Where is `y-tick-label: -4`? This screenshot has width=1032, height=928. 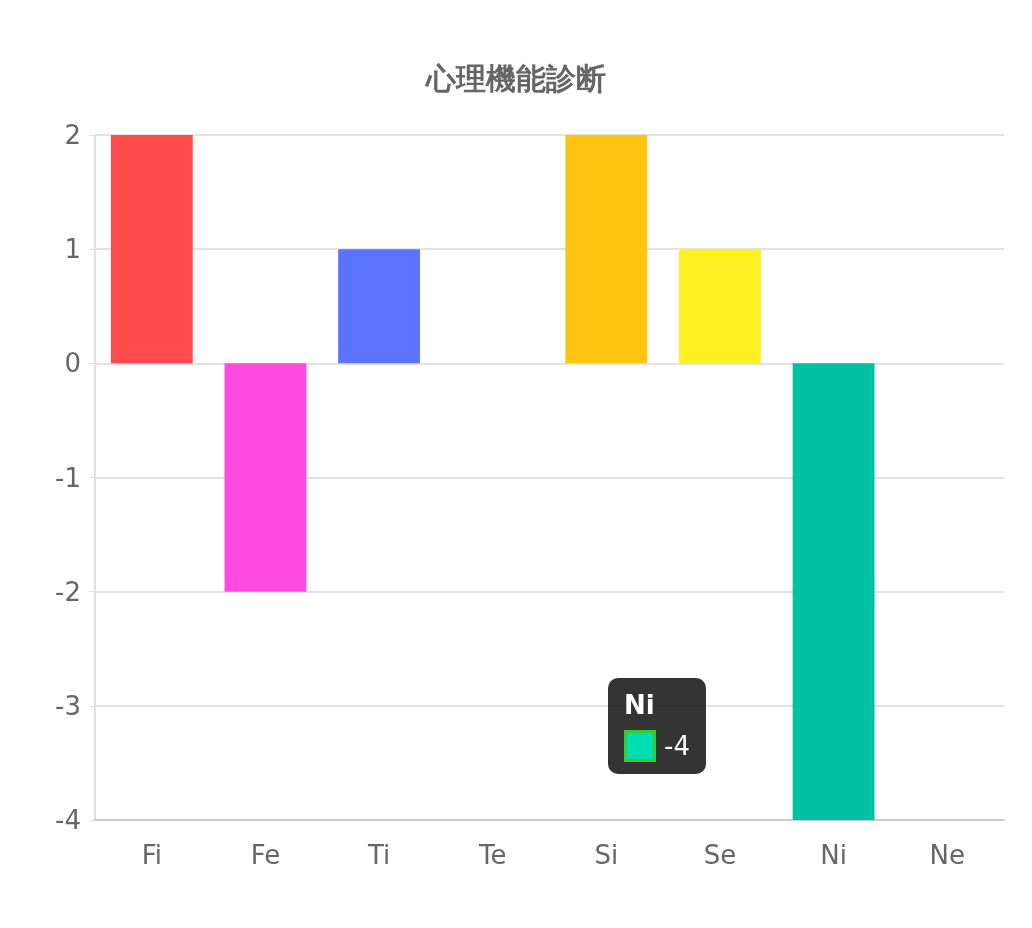 y-tick-label: -4 is located at coordinates (68, 820).